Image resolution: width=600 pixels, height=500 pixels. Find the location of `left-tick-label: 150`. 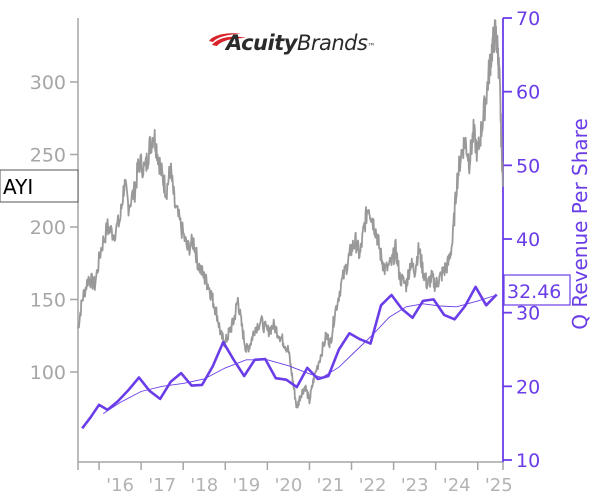

left-tick-label: 150 is located at coordinates (48, 301).